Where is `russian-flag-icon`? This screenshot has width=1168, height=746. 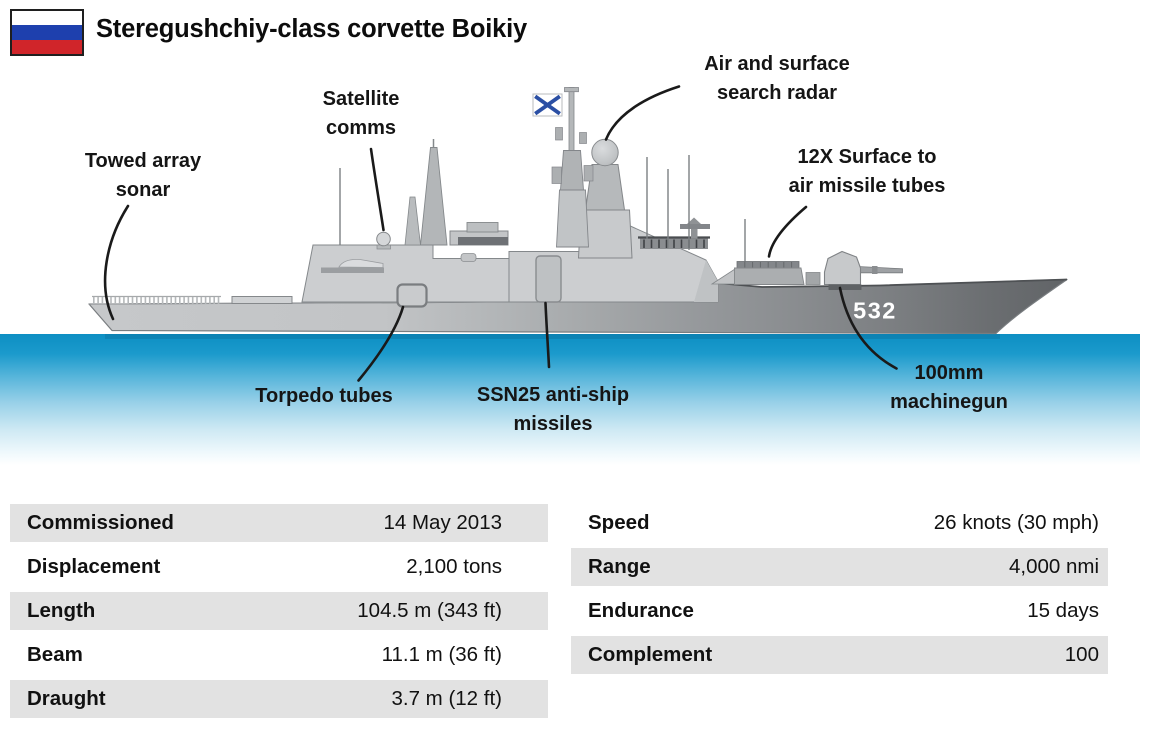 russian-flag-icon is located at coordinates (47, 32).